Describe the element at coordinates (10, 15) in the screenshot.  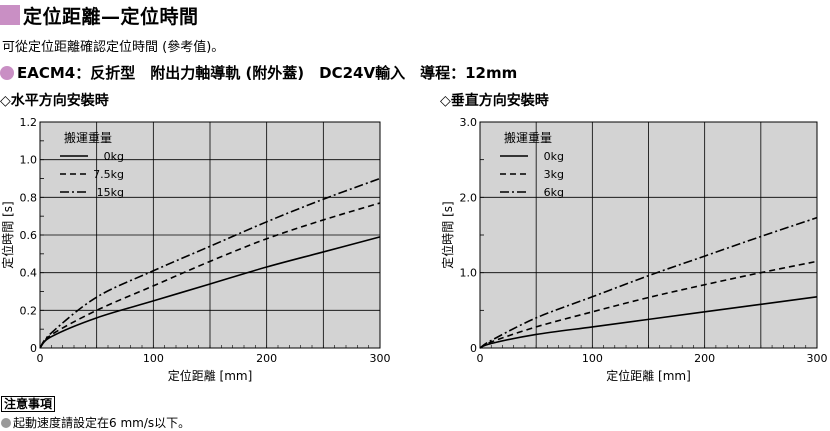
I see `title-marker` at that location.